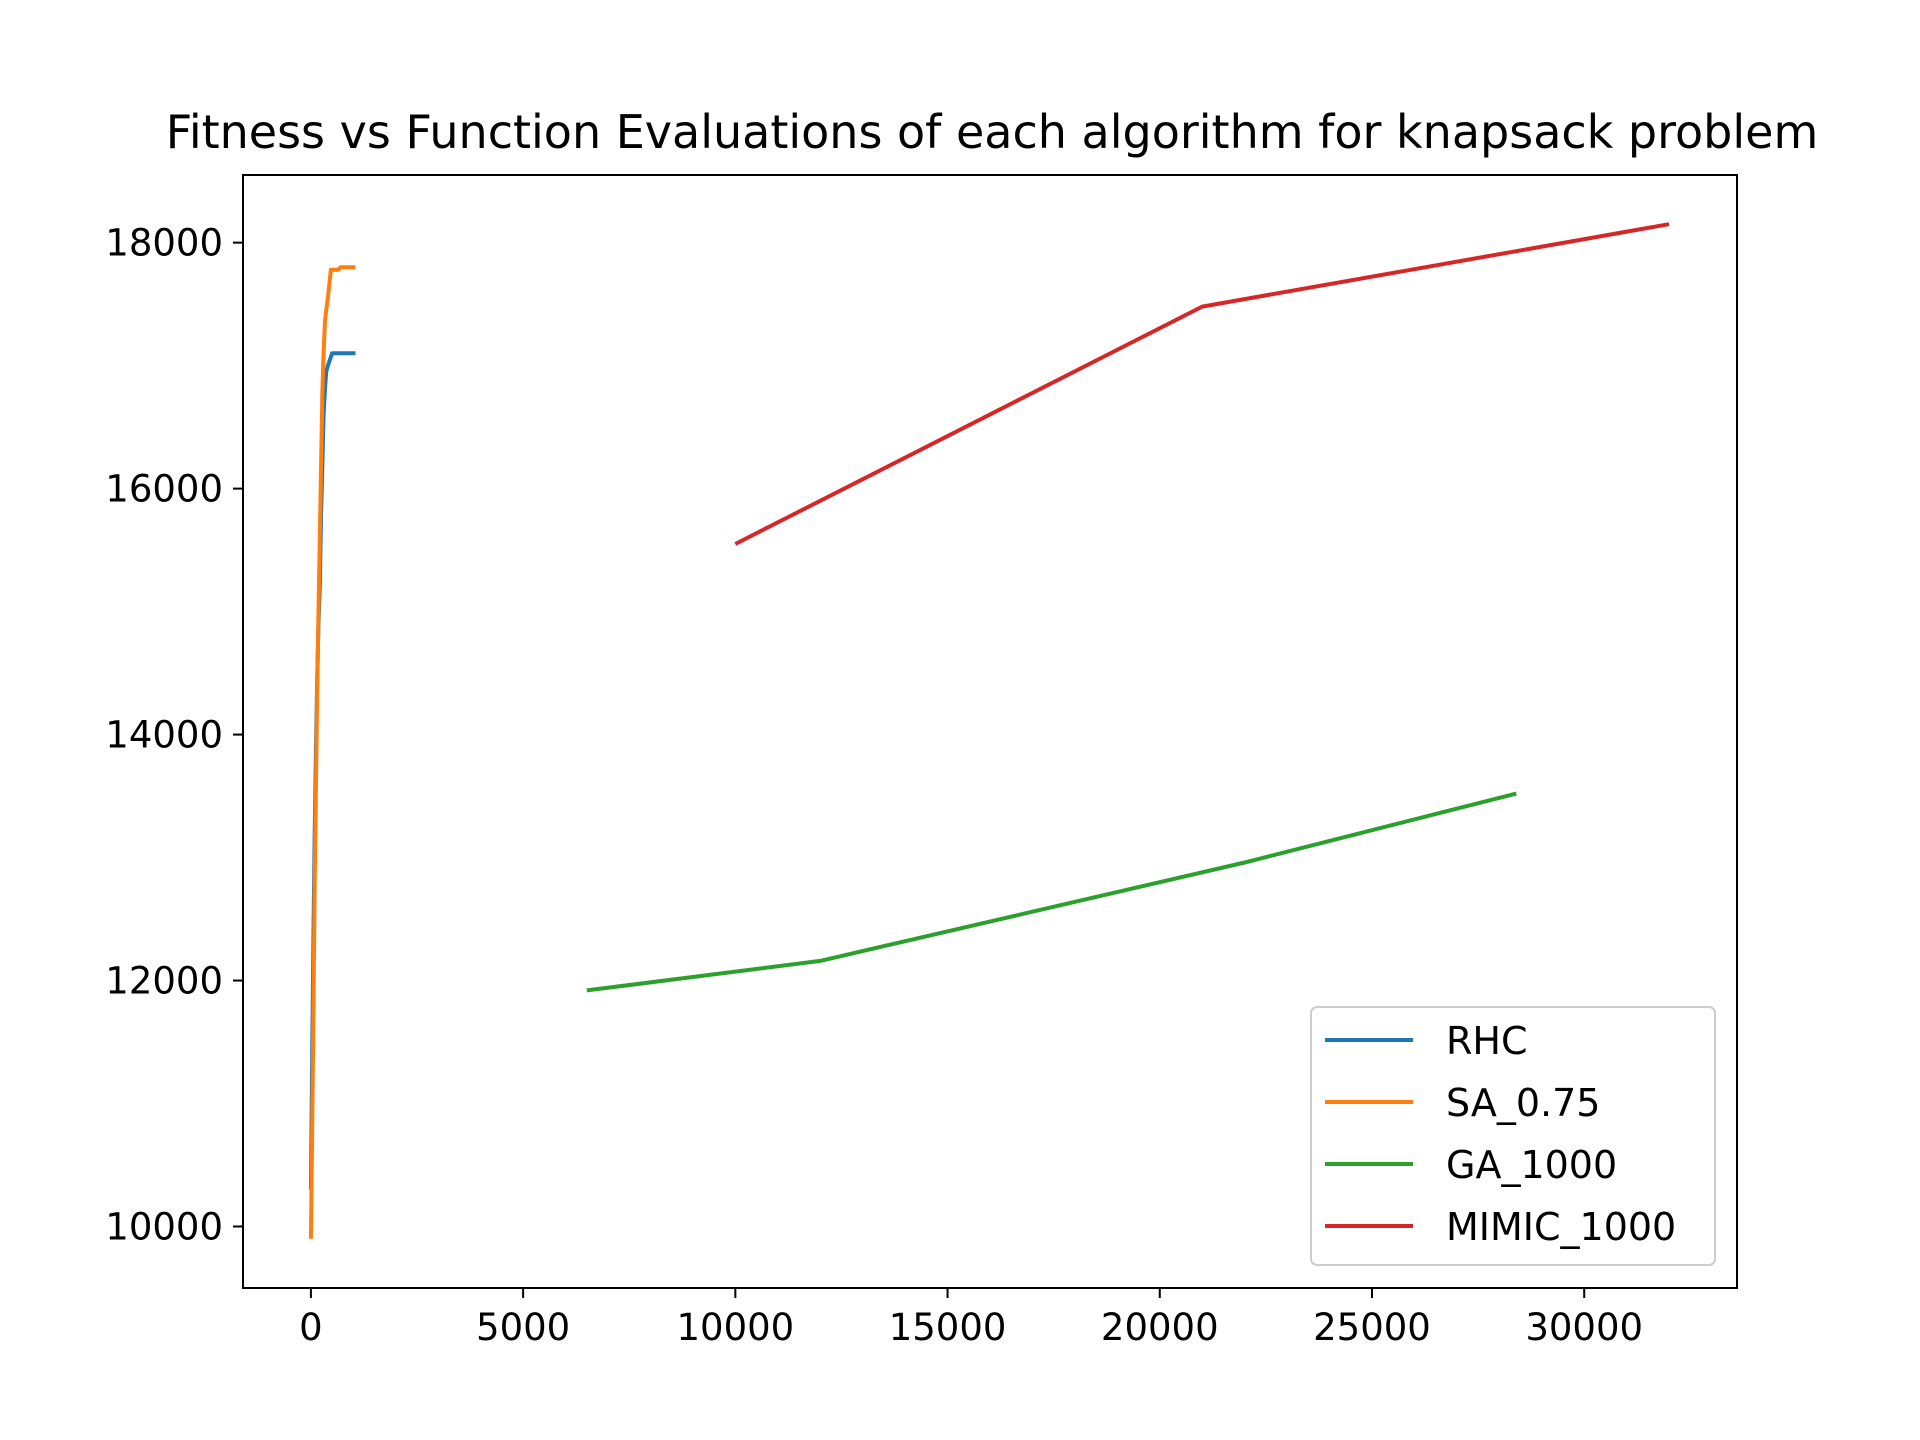  I want to click on legend-label: MIMIC_1000, so click(1561, 1227).